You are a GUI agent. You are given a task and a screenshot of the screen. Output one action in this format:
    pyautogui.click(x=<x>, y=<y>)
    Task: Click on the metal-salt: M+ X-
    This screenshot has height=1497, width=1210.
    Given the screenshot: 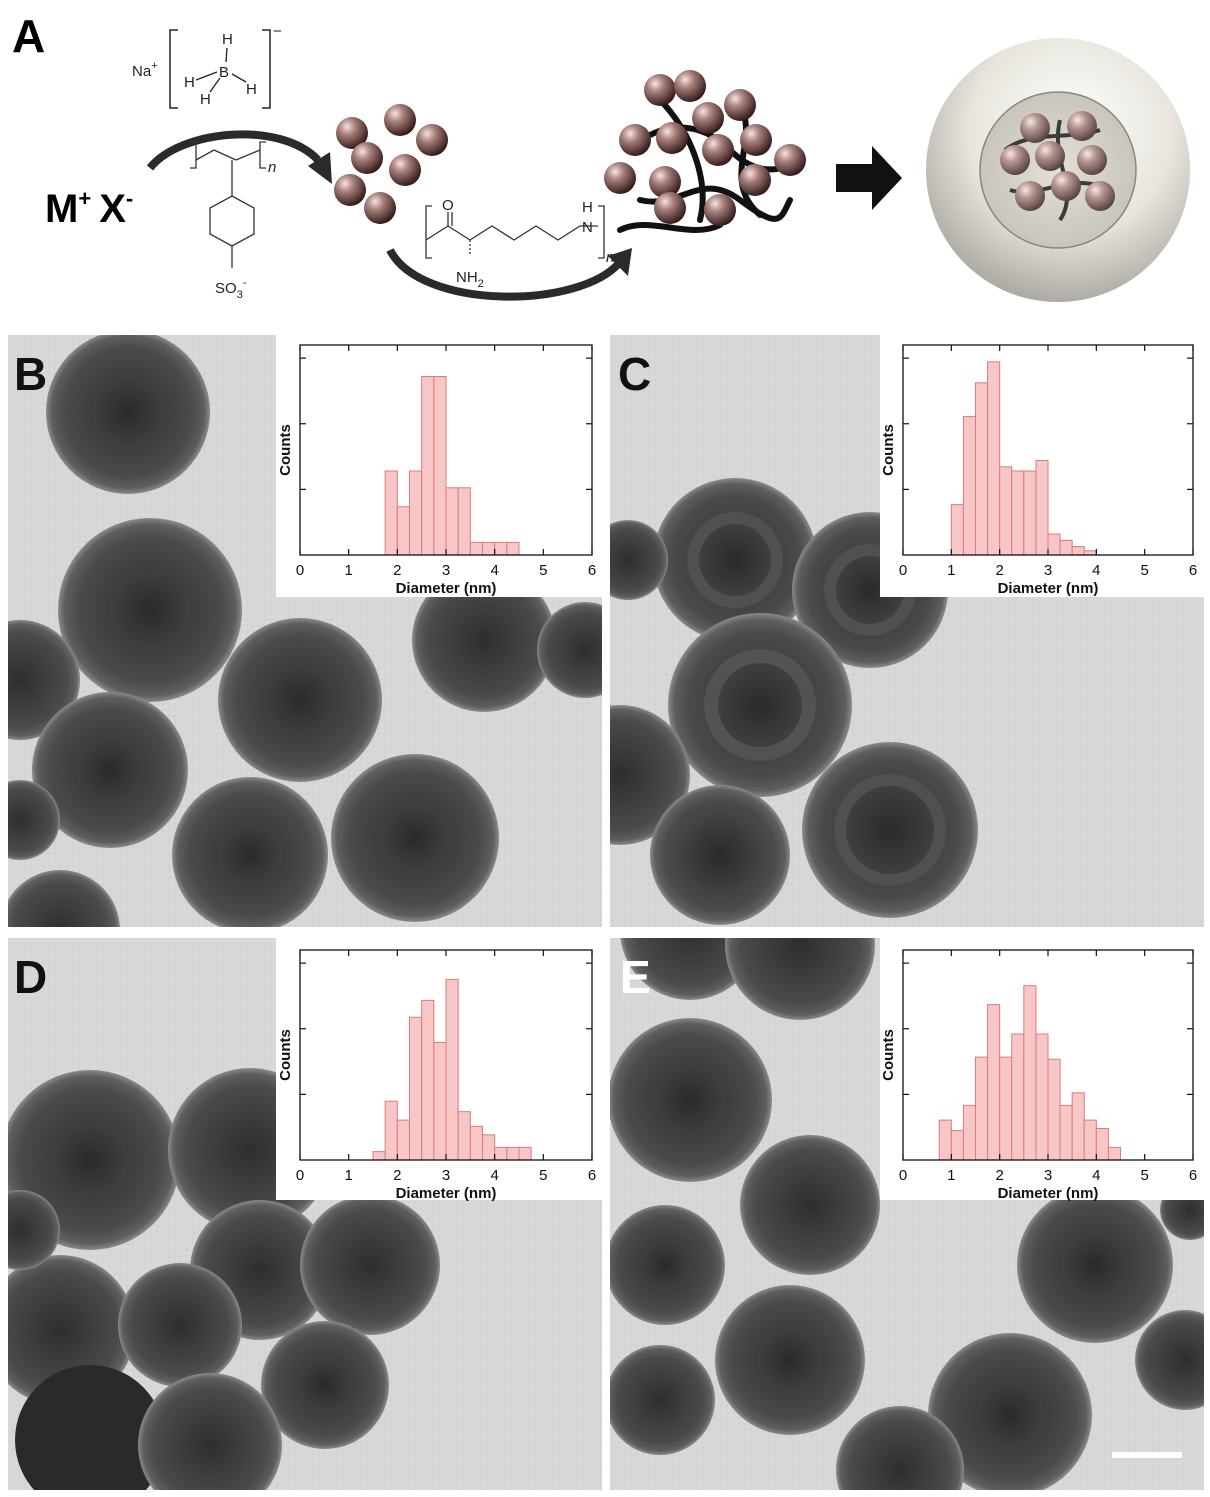 What is the action you would take?
    pyautogui.click(x=89, y=208)
    